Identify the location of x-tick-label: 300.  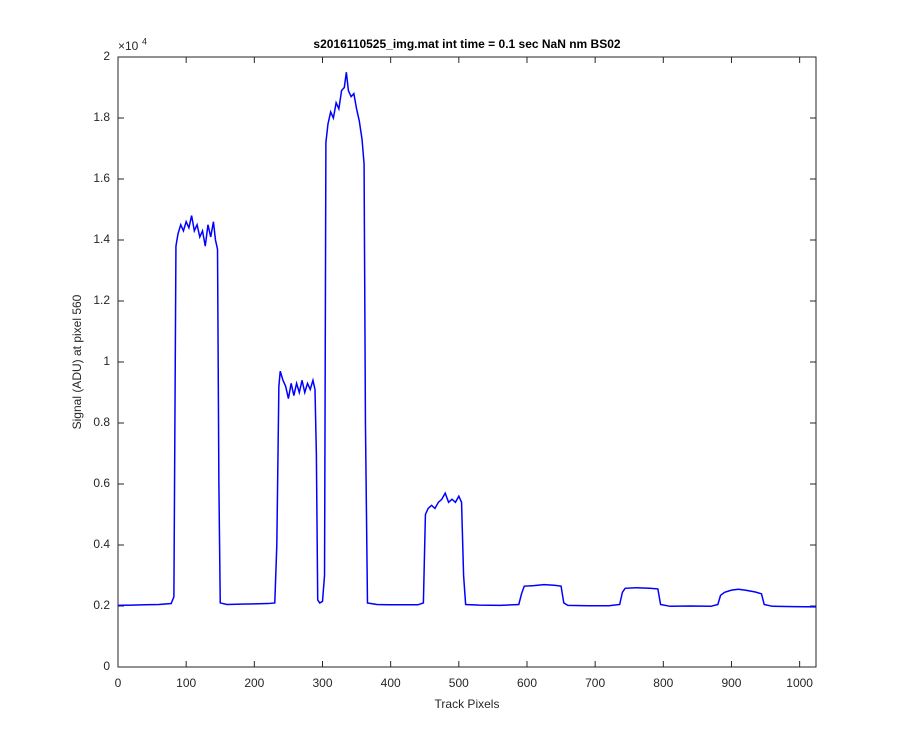
(322, 683).